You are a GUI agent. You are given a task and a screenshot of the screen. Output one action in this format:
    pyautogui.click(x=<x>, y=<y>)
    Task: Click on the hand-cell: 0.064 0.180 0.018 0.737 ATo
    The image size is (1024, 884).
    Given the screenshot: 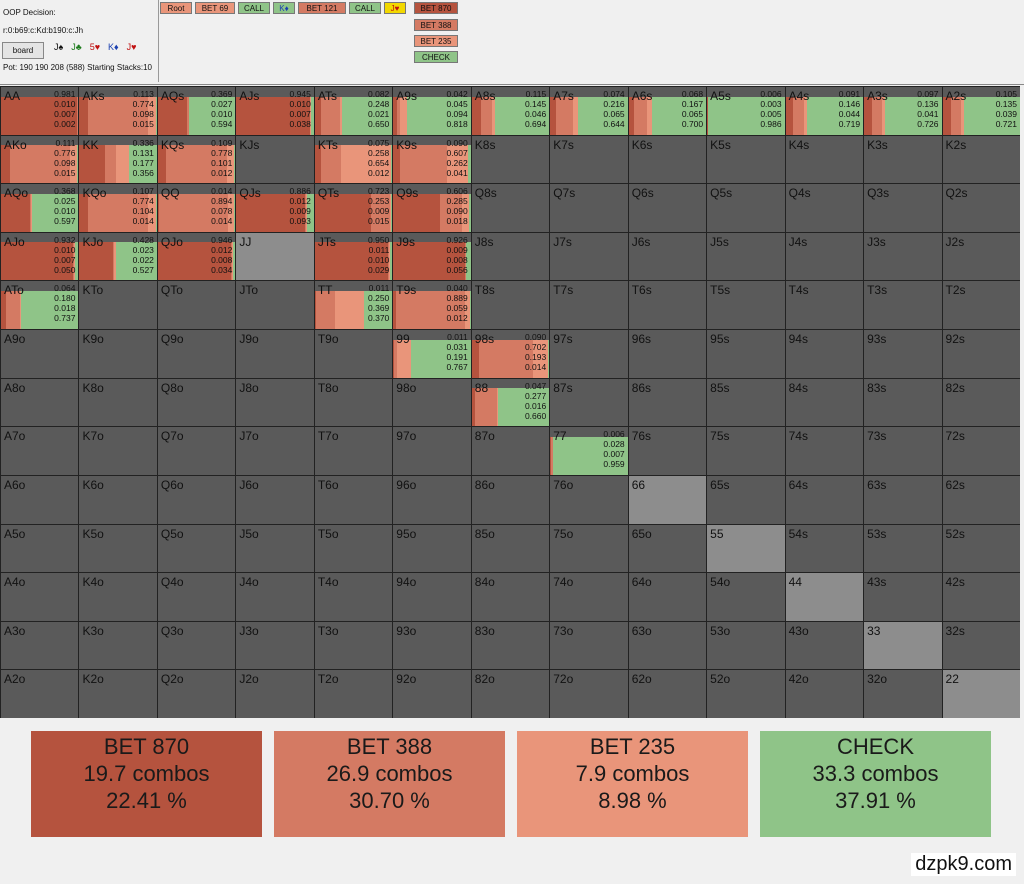 What is the action you would take?
    pyautogui.click(x=40, y=305)
    